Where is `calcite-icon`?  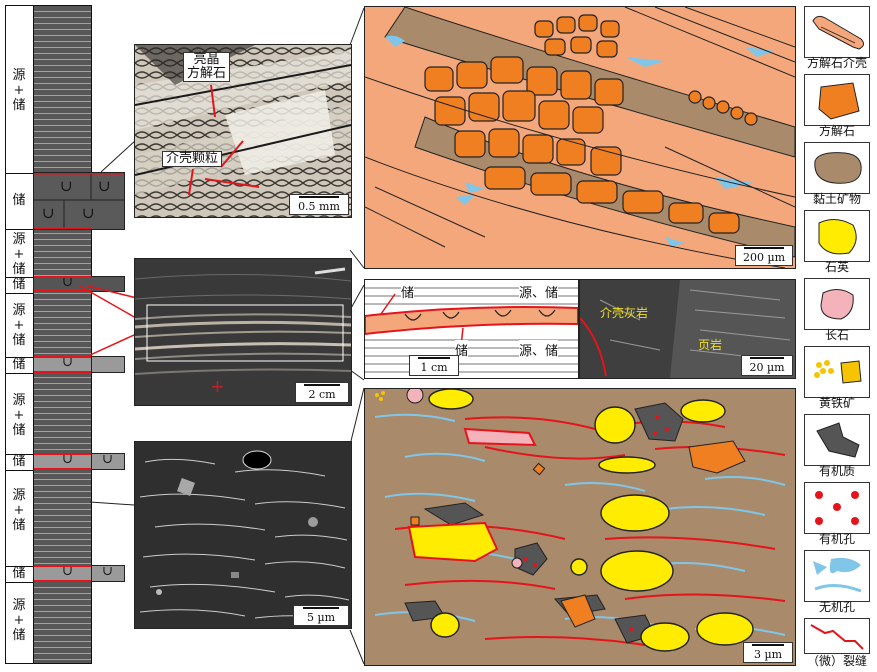 calcite-icon is located at coordinates (837, 100).